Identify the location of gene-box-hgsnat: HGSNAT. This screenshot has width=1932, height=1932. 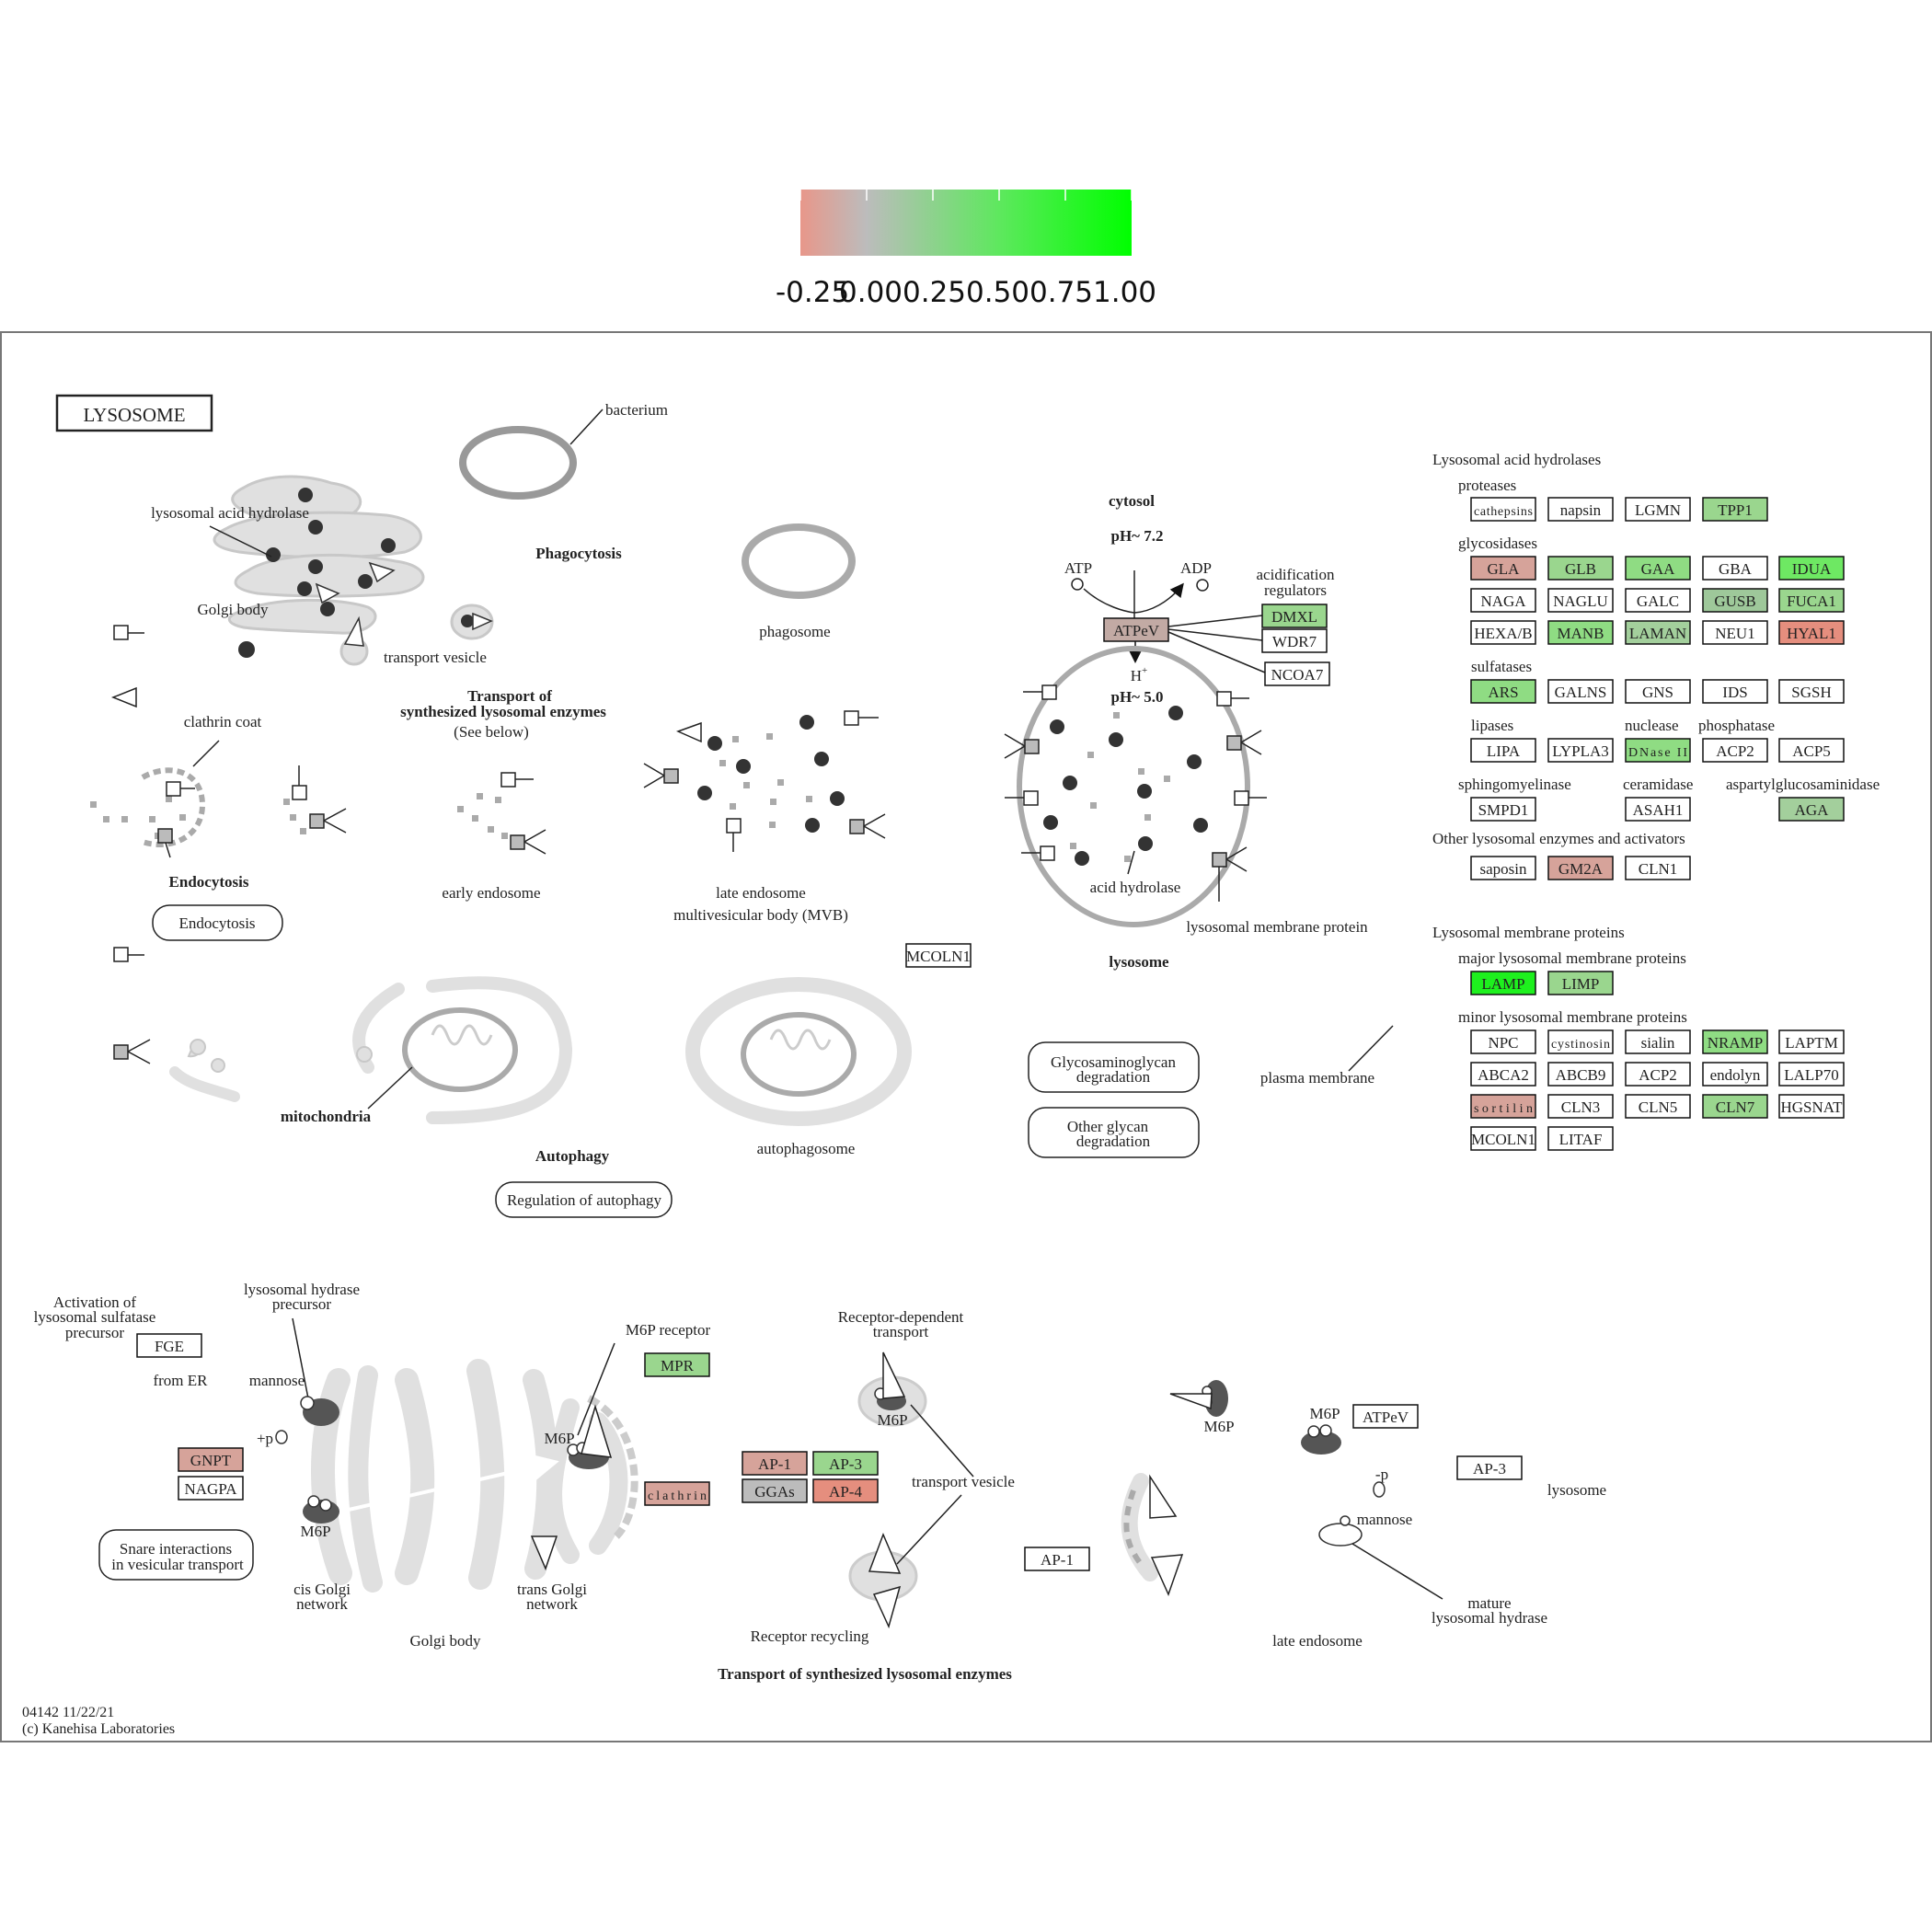
(1811, 1106).